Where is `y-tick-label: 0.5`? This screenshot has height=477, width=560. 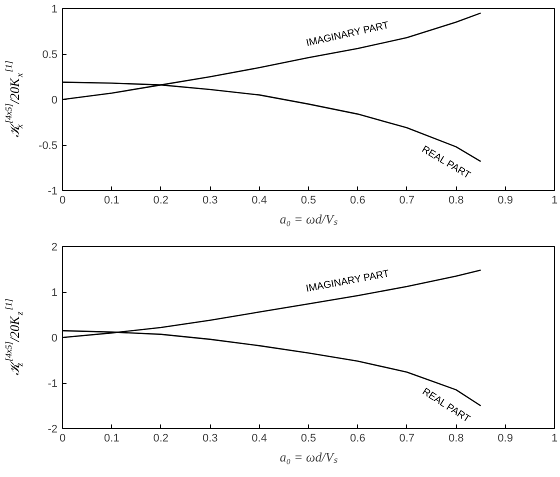
y-tick-label: 0.5 is located at coordinates (50, 55).